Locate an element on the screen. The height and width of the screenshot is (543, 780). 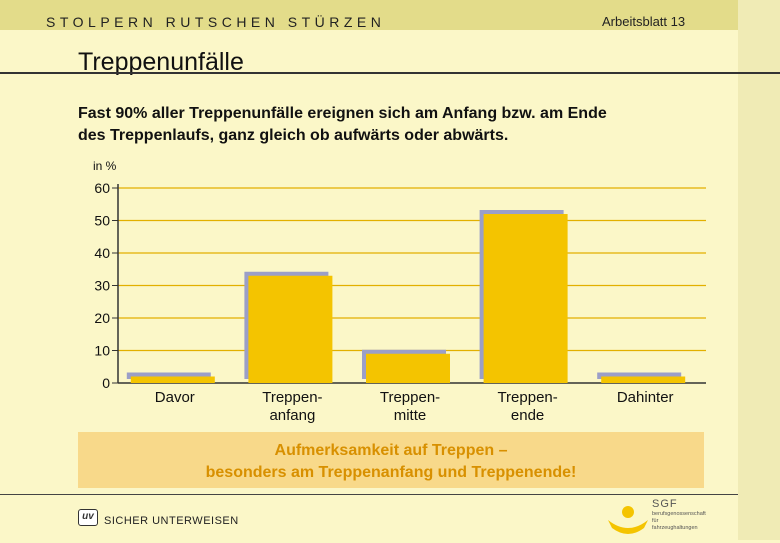
sgf-line-3: fahrzeughaltungen is located at coordinates (675, 528).